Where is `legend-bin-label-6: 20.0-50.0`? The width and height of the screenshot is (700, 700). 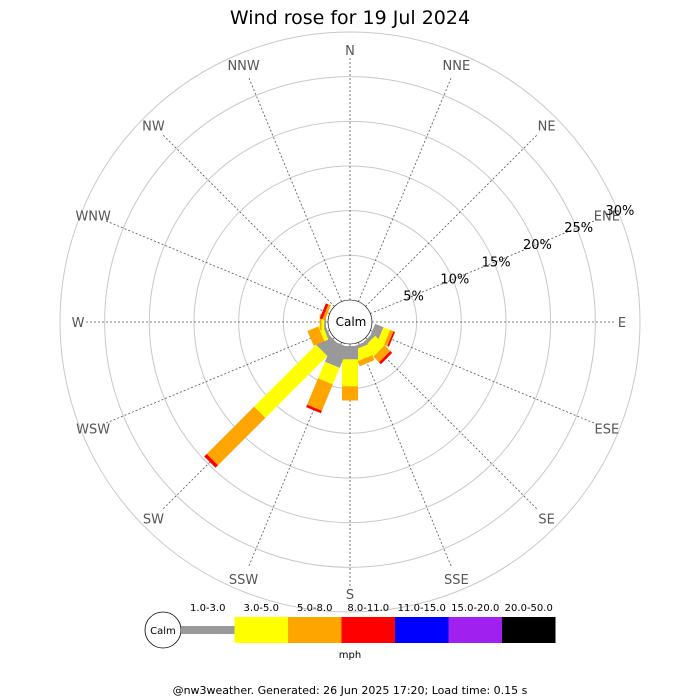
legend-bin-label-6: 20.0-50.0 is located at coordinates (529, 608).